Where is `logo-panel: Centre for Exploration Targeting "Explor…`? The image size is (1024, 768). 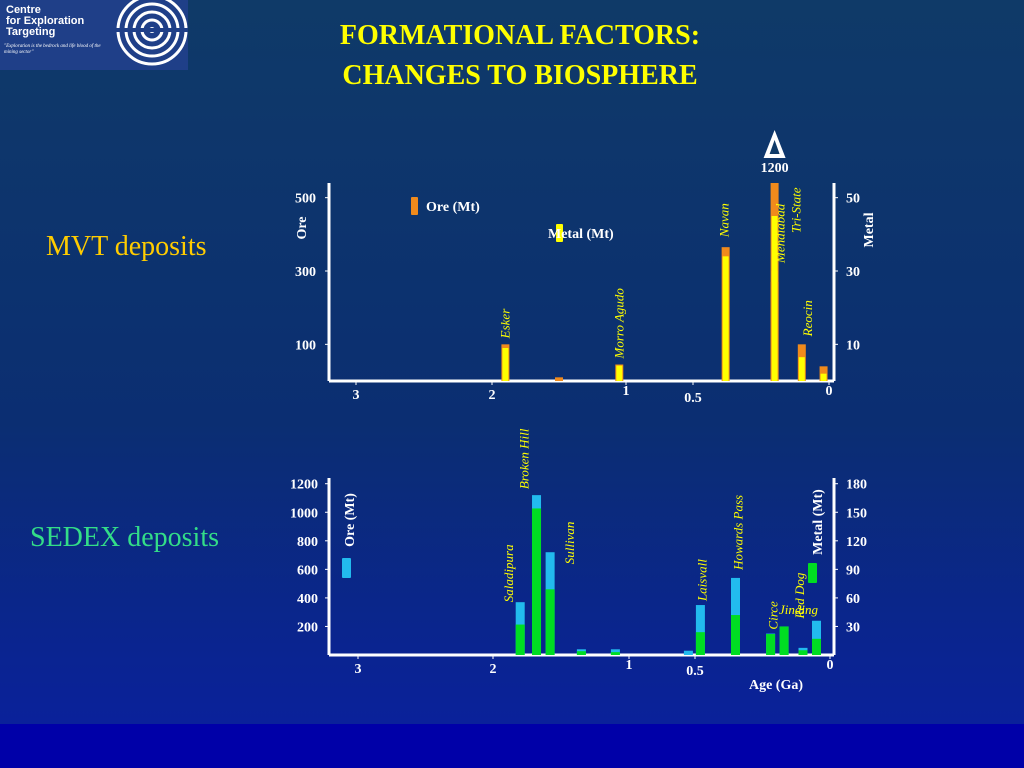 logo-panel: Centre for Exploration Targeting "Explor… is located at coordinates (55, 35).